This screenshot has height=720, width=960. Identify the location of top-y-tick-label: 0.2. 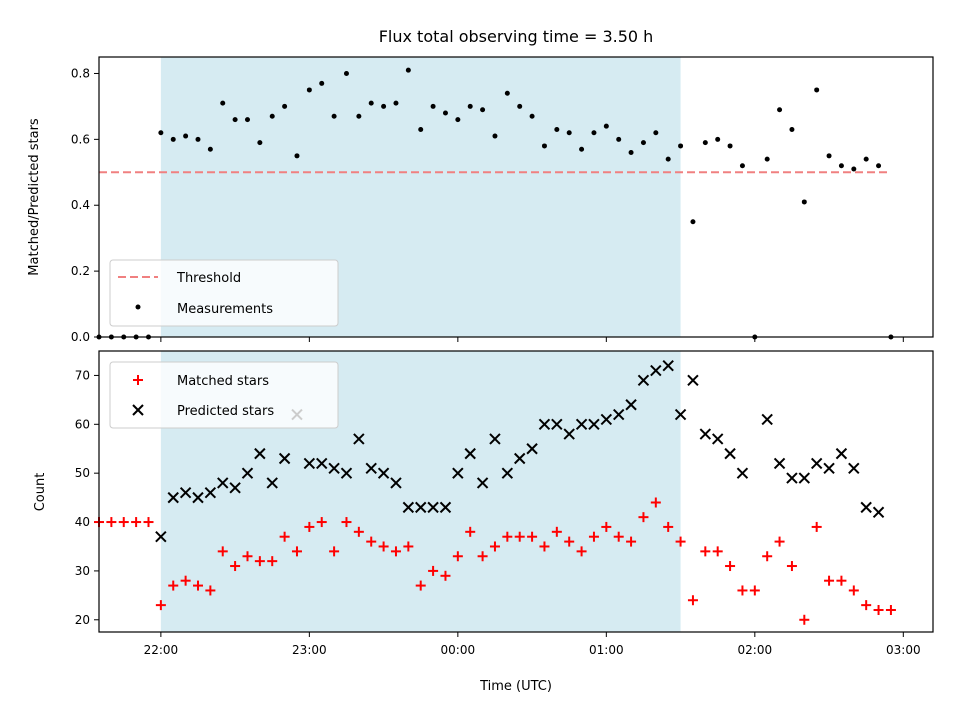
(80, 271).